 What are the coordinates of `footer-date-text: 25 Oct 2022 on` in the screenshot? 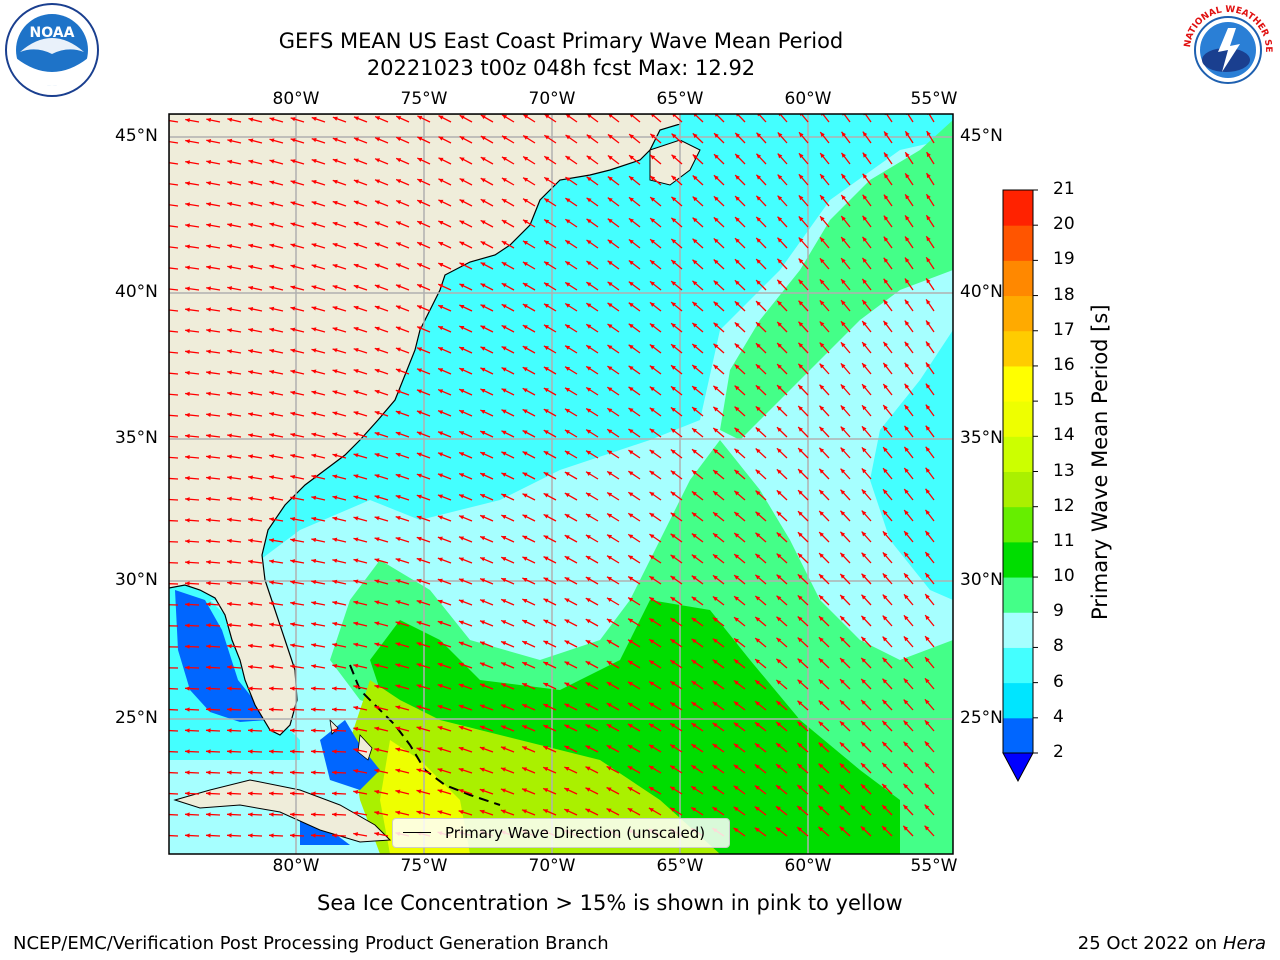 It's located at (1147, 943).